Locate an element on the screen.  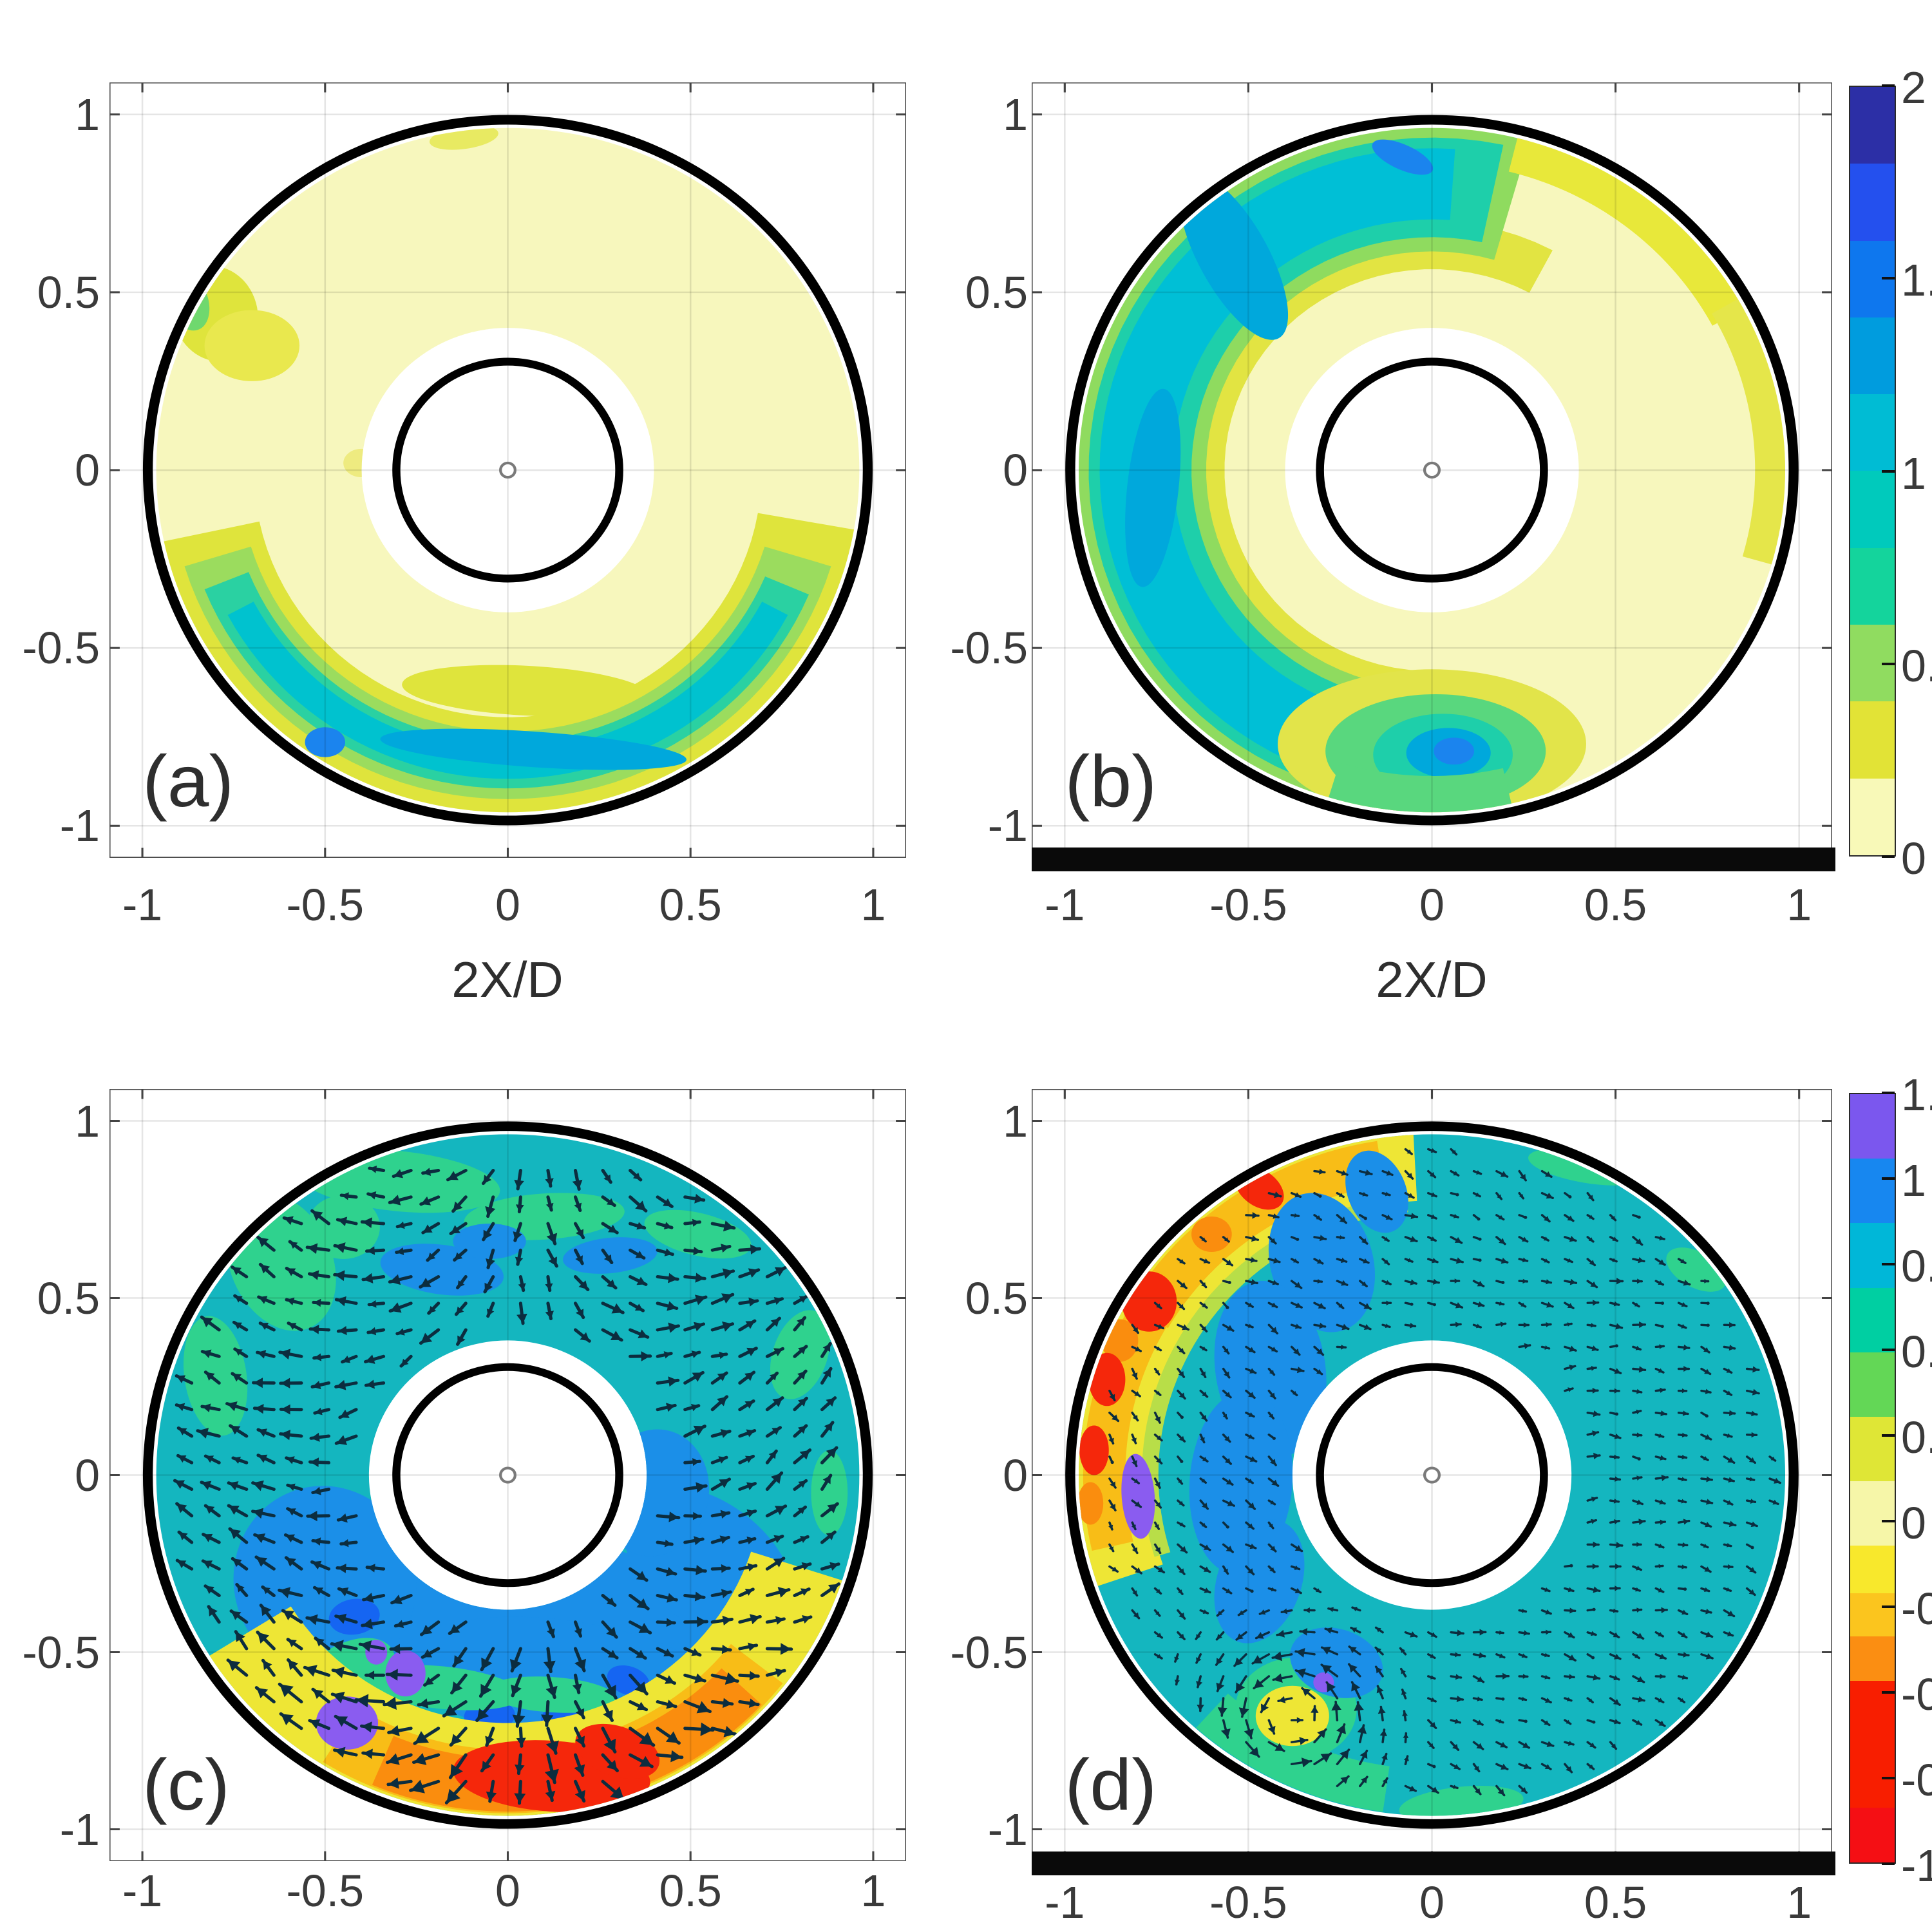
x-tick-label: -1 is located at coordinates (143, 1891).